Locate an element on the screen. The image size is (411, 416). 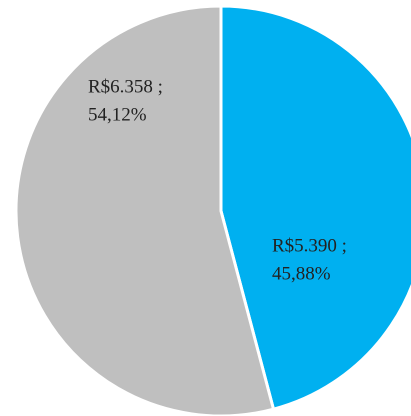
data-label: 54,12% is located at coordinates (117, 114).